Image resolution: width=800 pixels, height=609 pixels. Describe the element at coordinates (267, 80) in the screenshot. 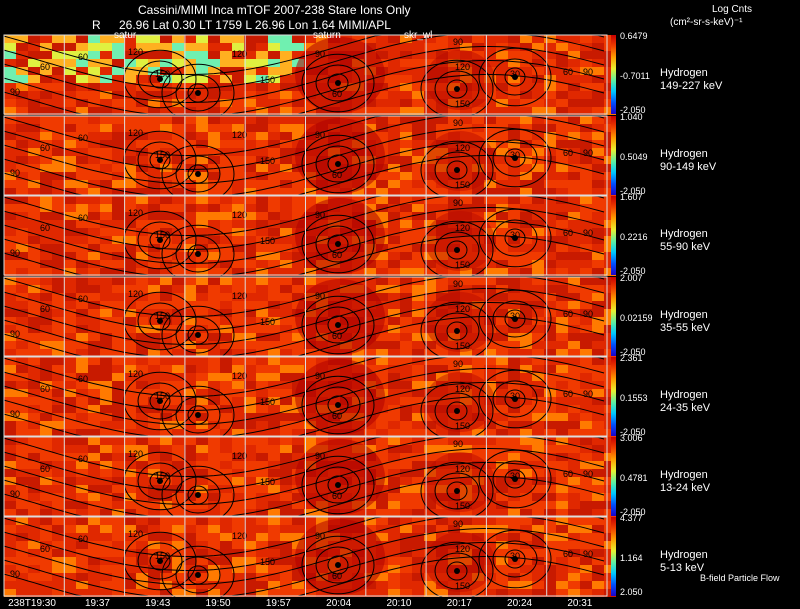

I see `contour-label: 150` at that location.